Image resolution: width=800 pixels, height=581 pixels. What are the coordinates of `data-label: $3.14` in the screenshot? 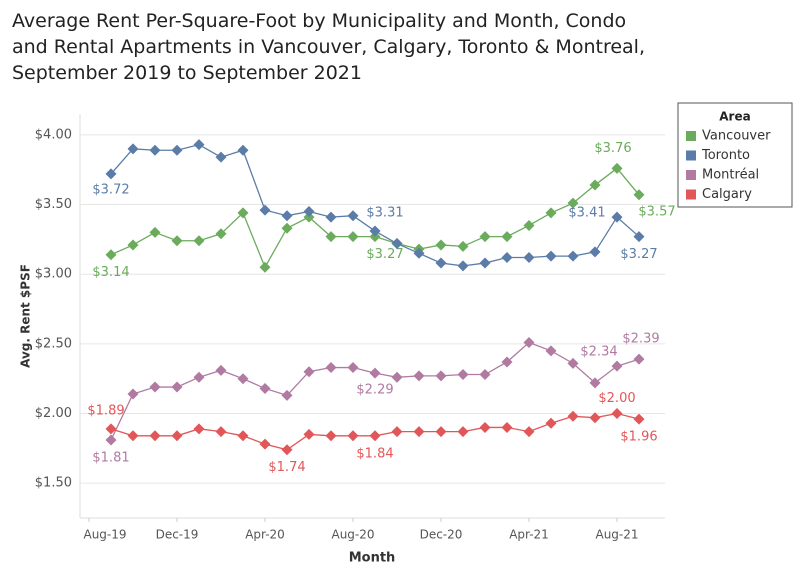 It's located at (110, 272).